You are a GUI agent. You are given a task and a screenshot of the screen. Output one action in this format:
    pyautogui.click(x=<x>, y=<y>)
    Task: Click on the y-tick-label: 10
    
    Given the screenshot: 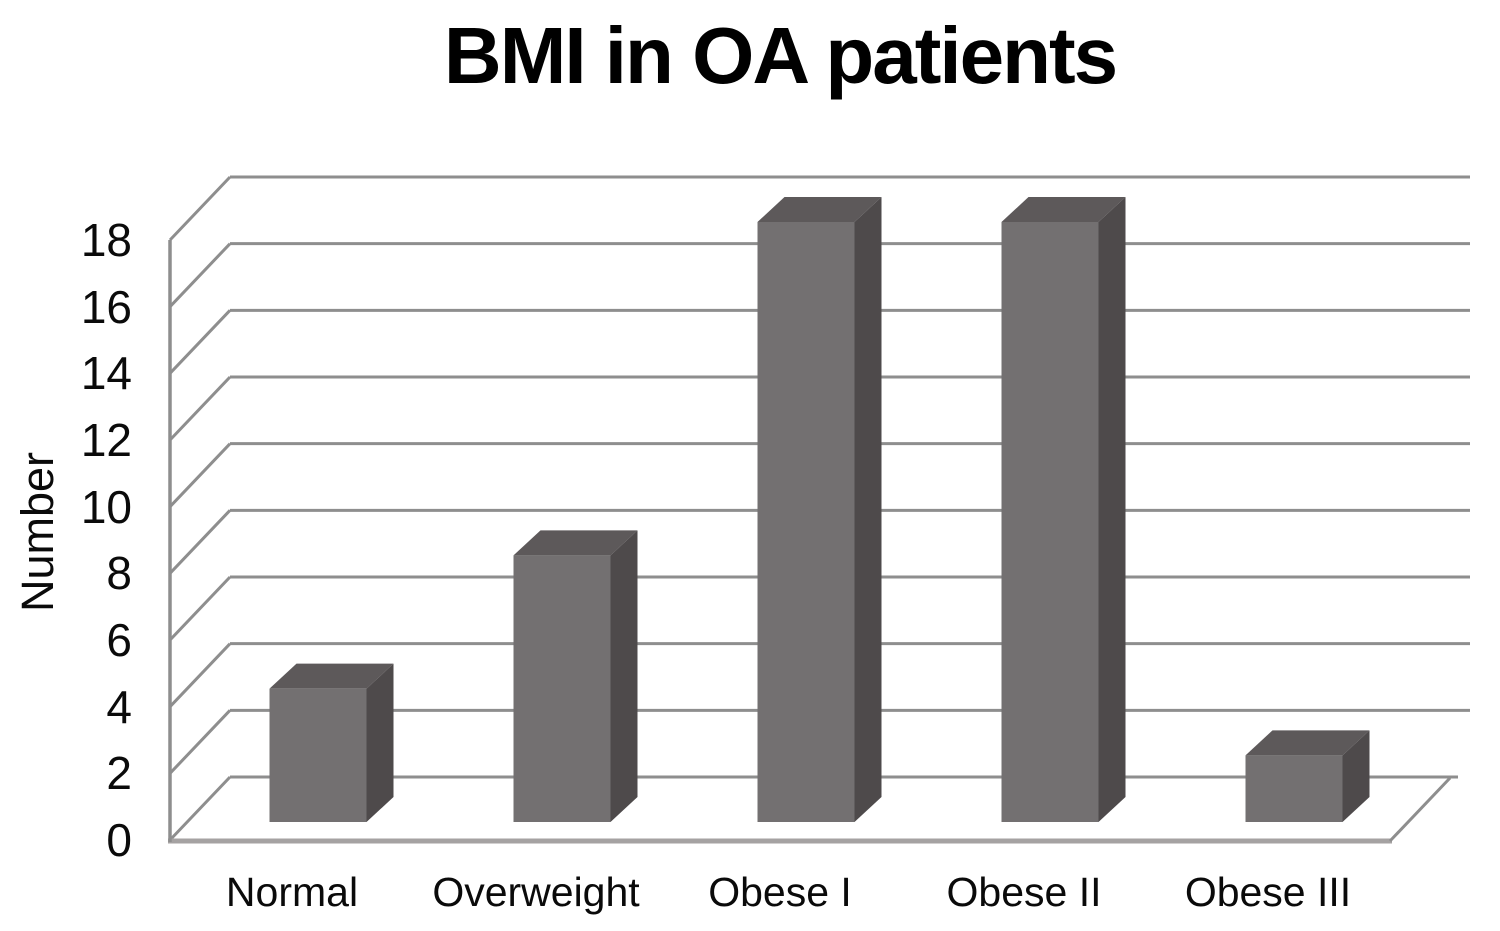 What is the action you would take?
    pyautogui.click(x=106, y=506)
    